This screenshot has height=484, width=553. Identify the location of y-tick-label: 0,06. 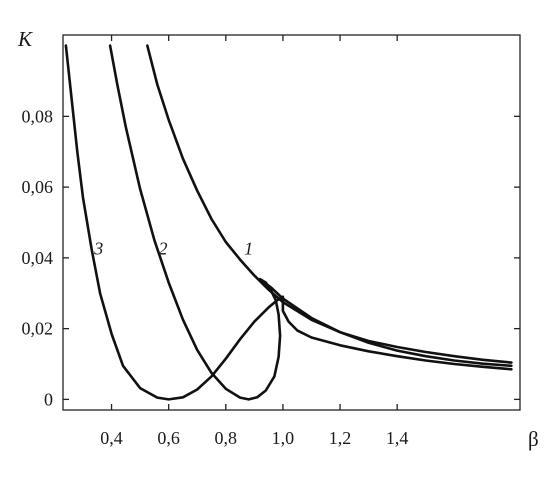
(38, 187).